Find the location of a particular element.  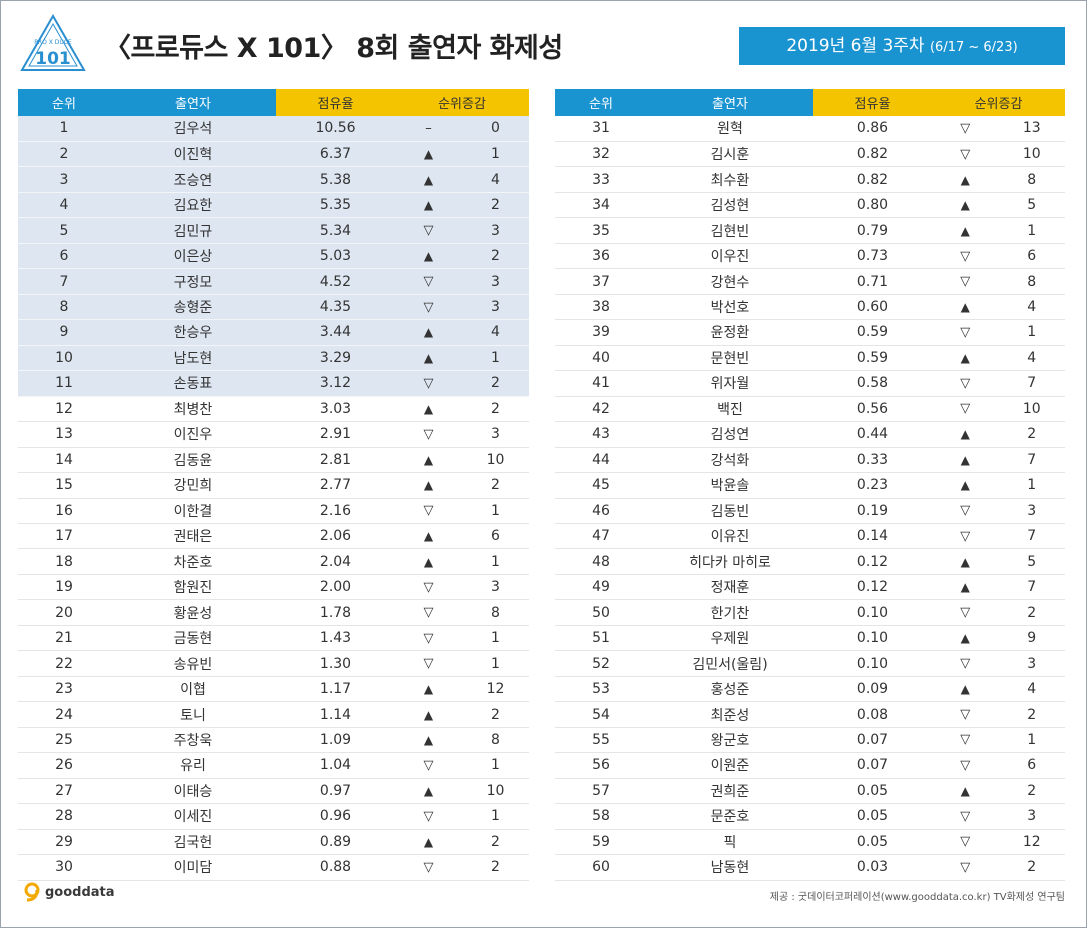

share-cell: 0.23 is located at coordinates (872, 485).